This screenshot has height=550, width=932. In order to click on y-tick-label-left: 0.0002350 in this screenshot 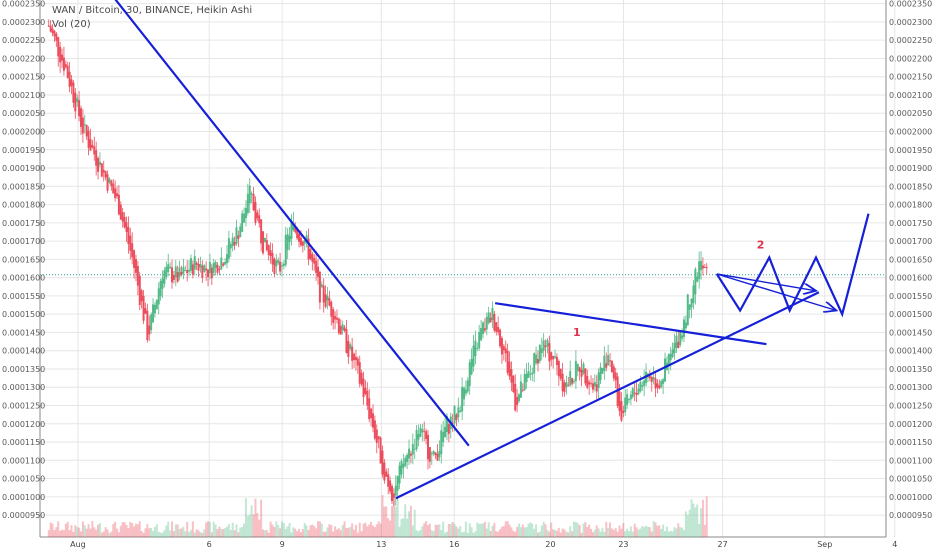, I will do `click(23, 4)`.